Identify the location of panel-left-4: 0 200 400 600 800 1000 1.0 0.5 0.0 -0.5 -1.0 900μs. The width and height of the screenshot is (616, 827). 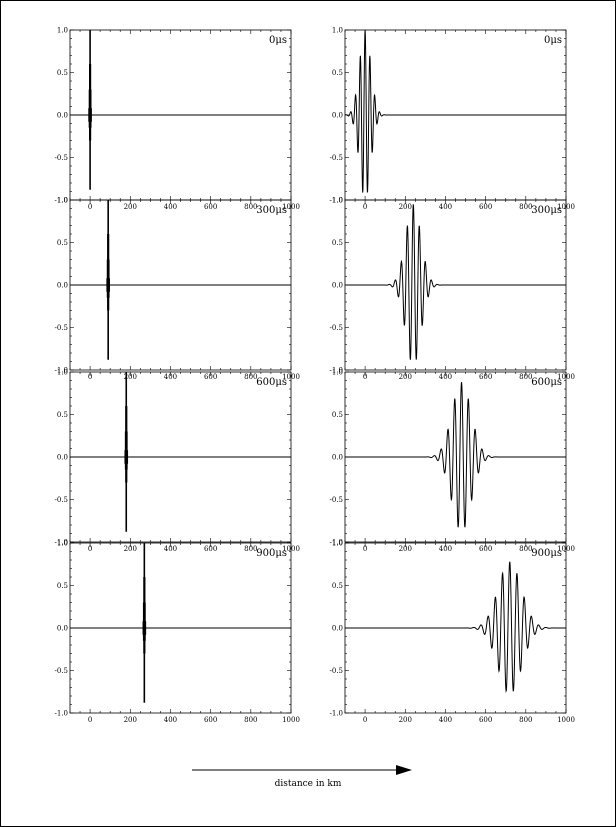
(177, 632).